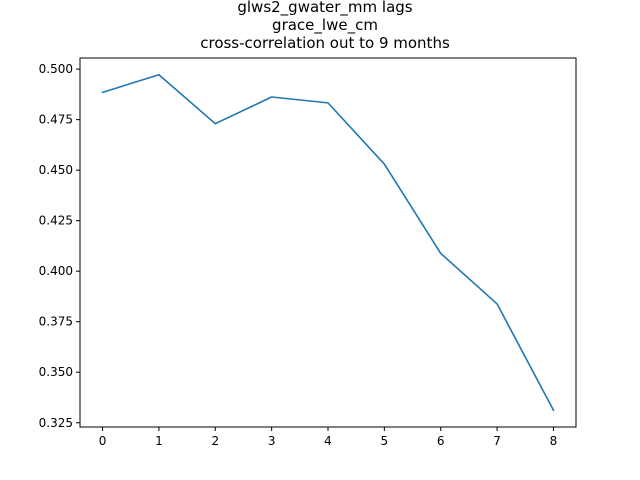 The image size is (640, 480). What do you see at coordinates (56, 69) in the screenshot?
I see `y-tick-label: 0.500` at bounding box center [56, 69].